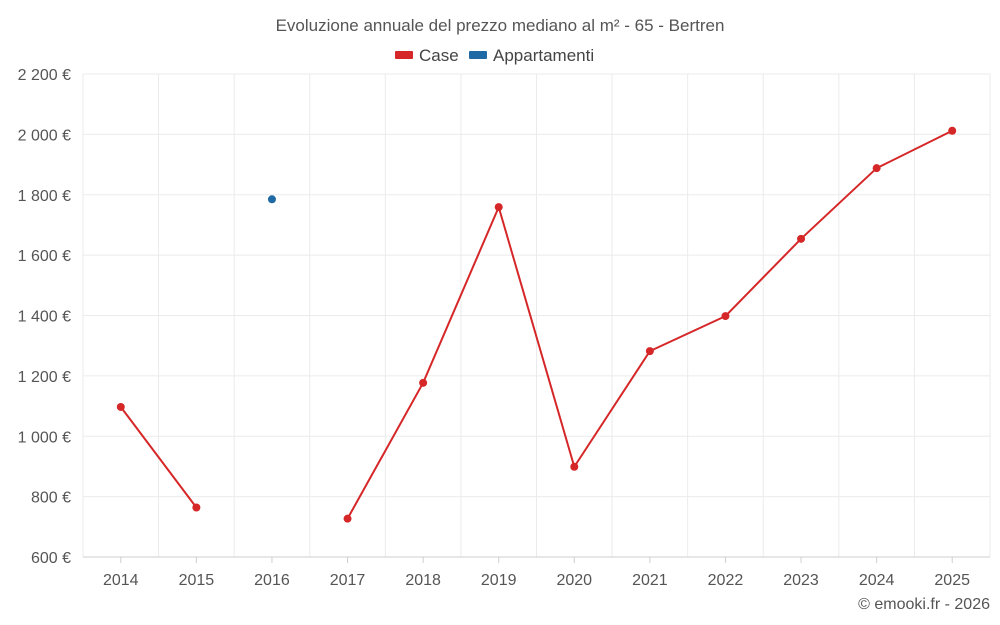 This screenshot has width=1000, height=625. Describe the element at coordinates (44, 377) in the screenshot. I see `y-tick-label: 1 200 €` at that location.